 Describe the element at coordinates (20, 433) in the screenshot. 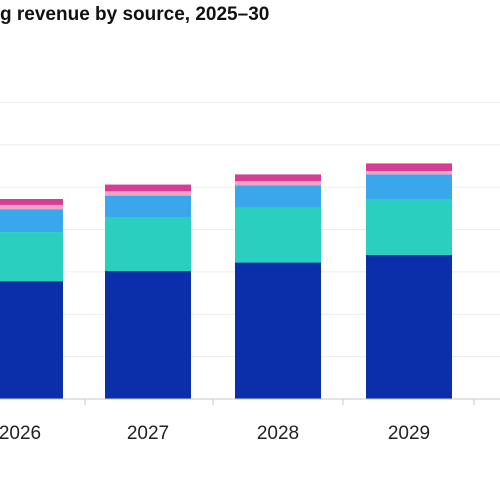

I see `x-tick-label: 2026` at that location.